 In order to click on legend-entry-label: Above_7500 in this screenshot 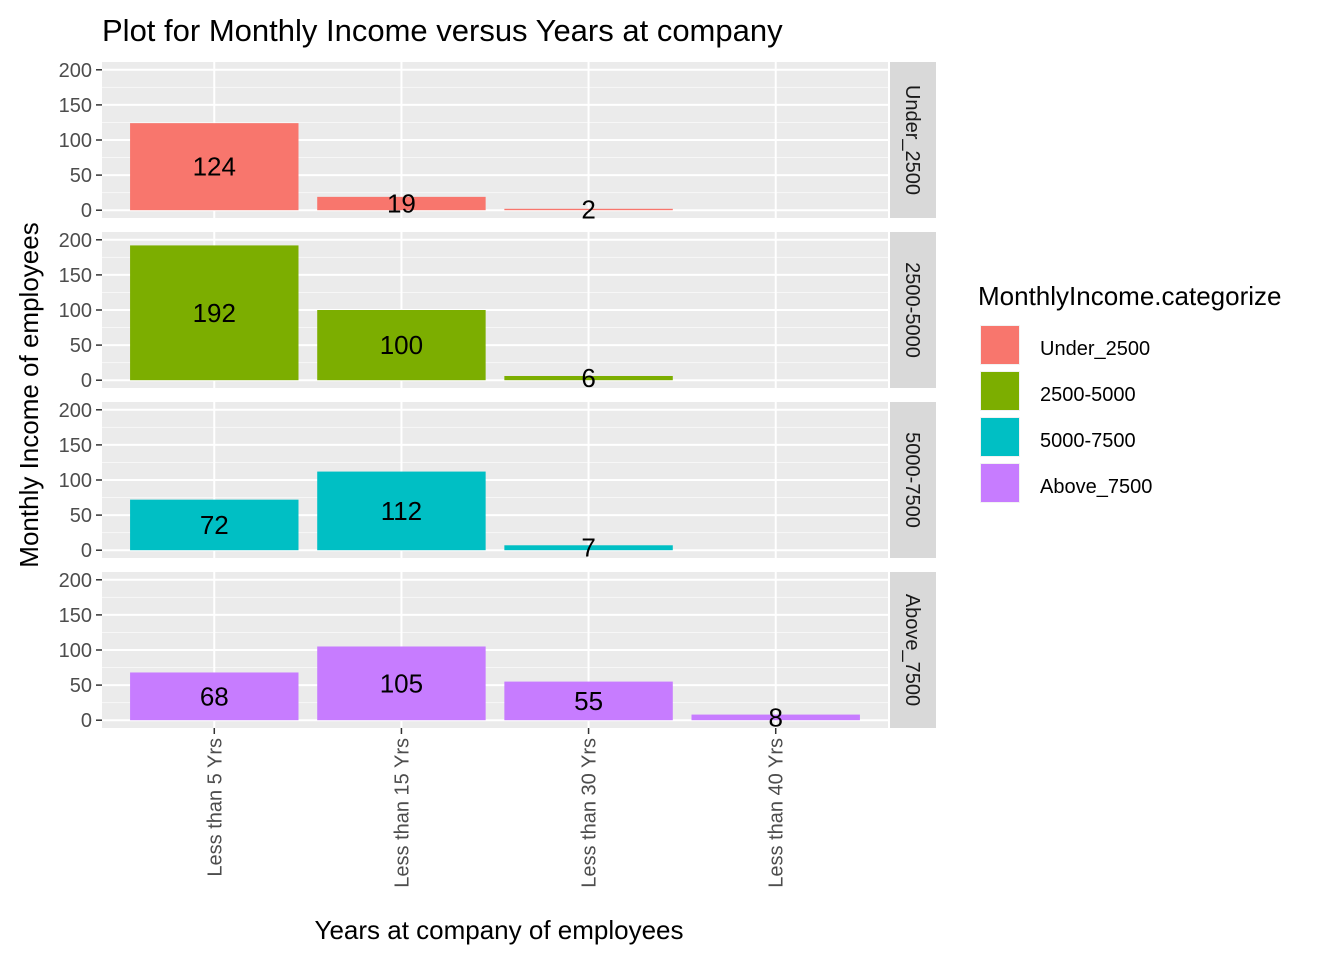, I will do `click(1096, 487)`.